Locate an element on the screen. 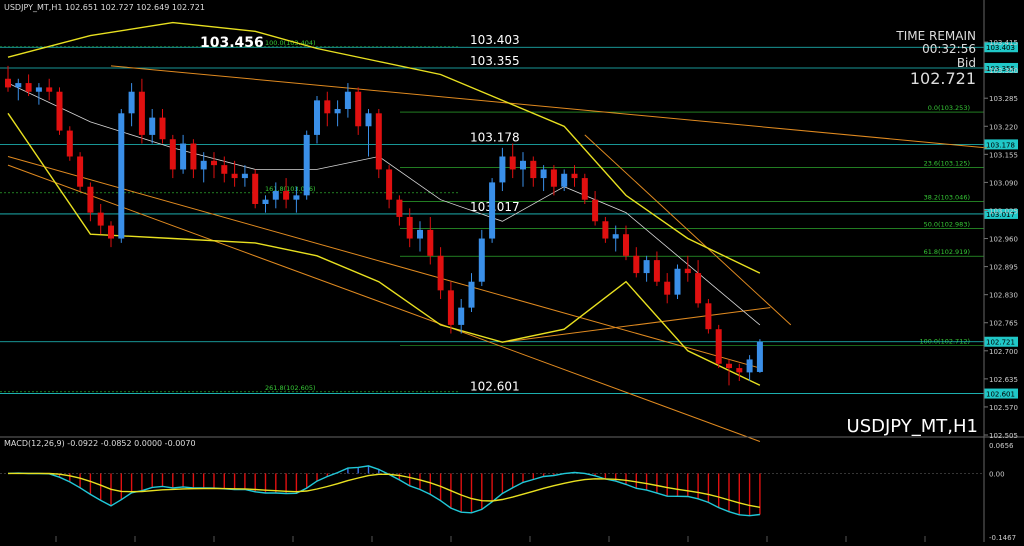 This screenshot has width=1024, height=546. bid-label: Bid is located at coordinates (966, 63).